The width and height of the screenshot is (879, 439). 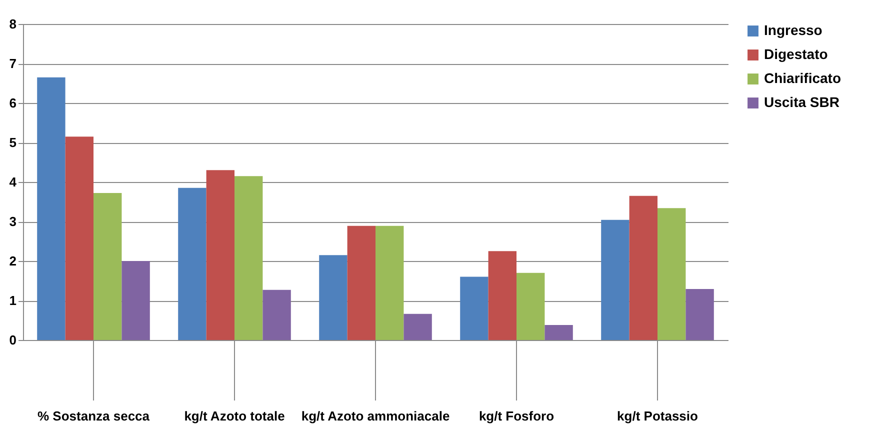 What do you see at coordinates (13, 182) in the screenshot?
I see `y-tick-label: 4` at bounding box center [13, 182].